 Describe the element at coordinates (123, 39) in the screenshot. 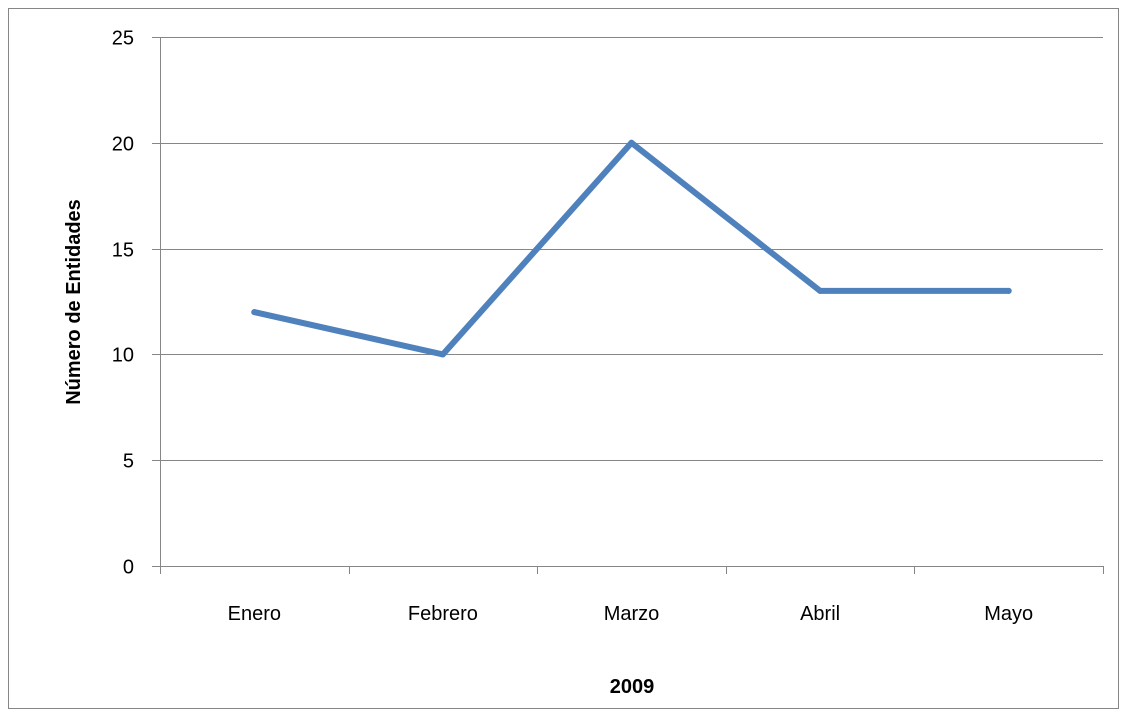

I see `y-tick-label: 25` at that location.